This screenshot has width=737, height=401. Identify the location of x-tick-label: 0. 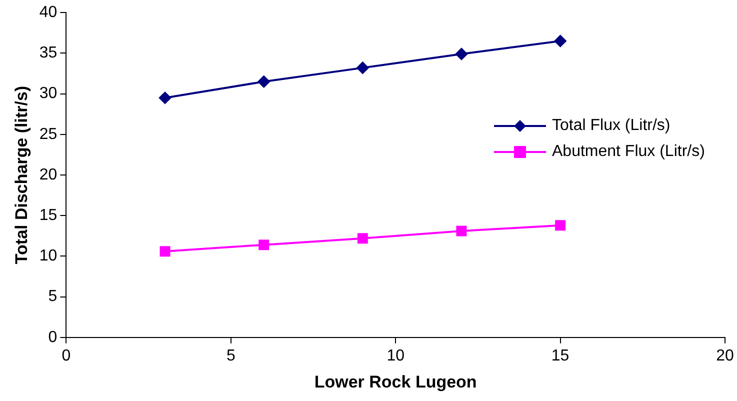
(66, 355).